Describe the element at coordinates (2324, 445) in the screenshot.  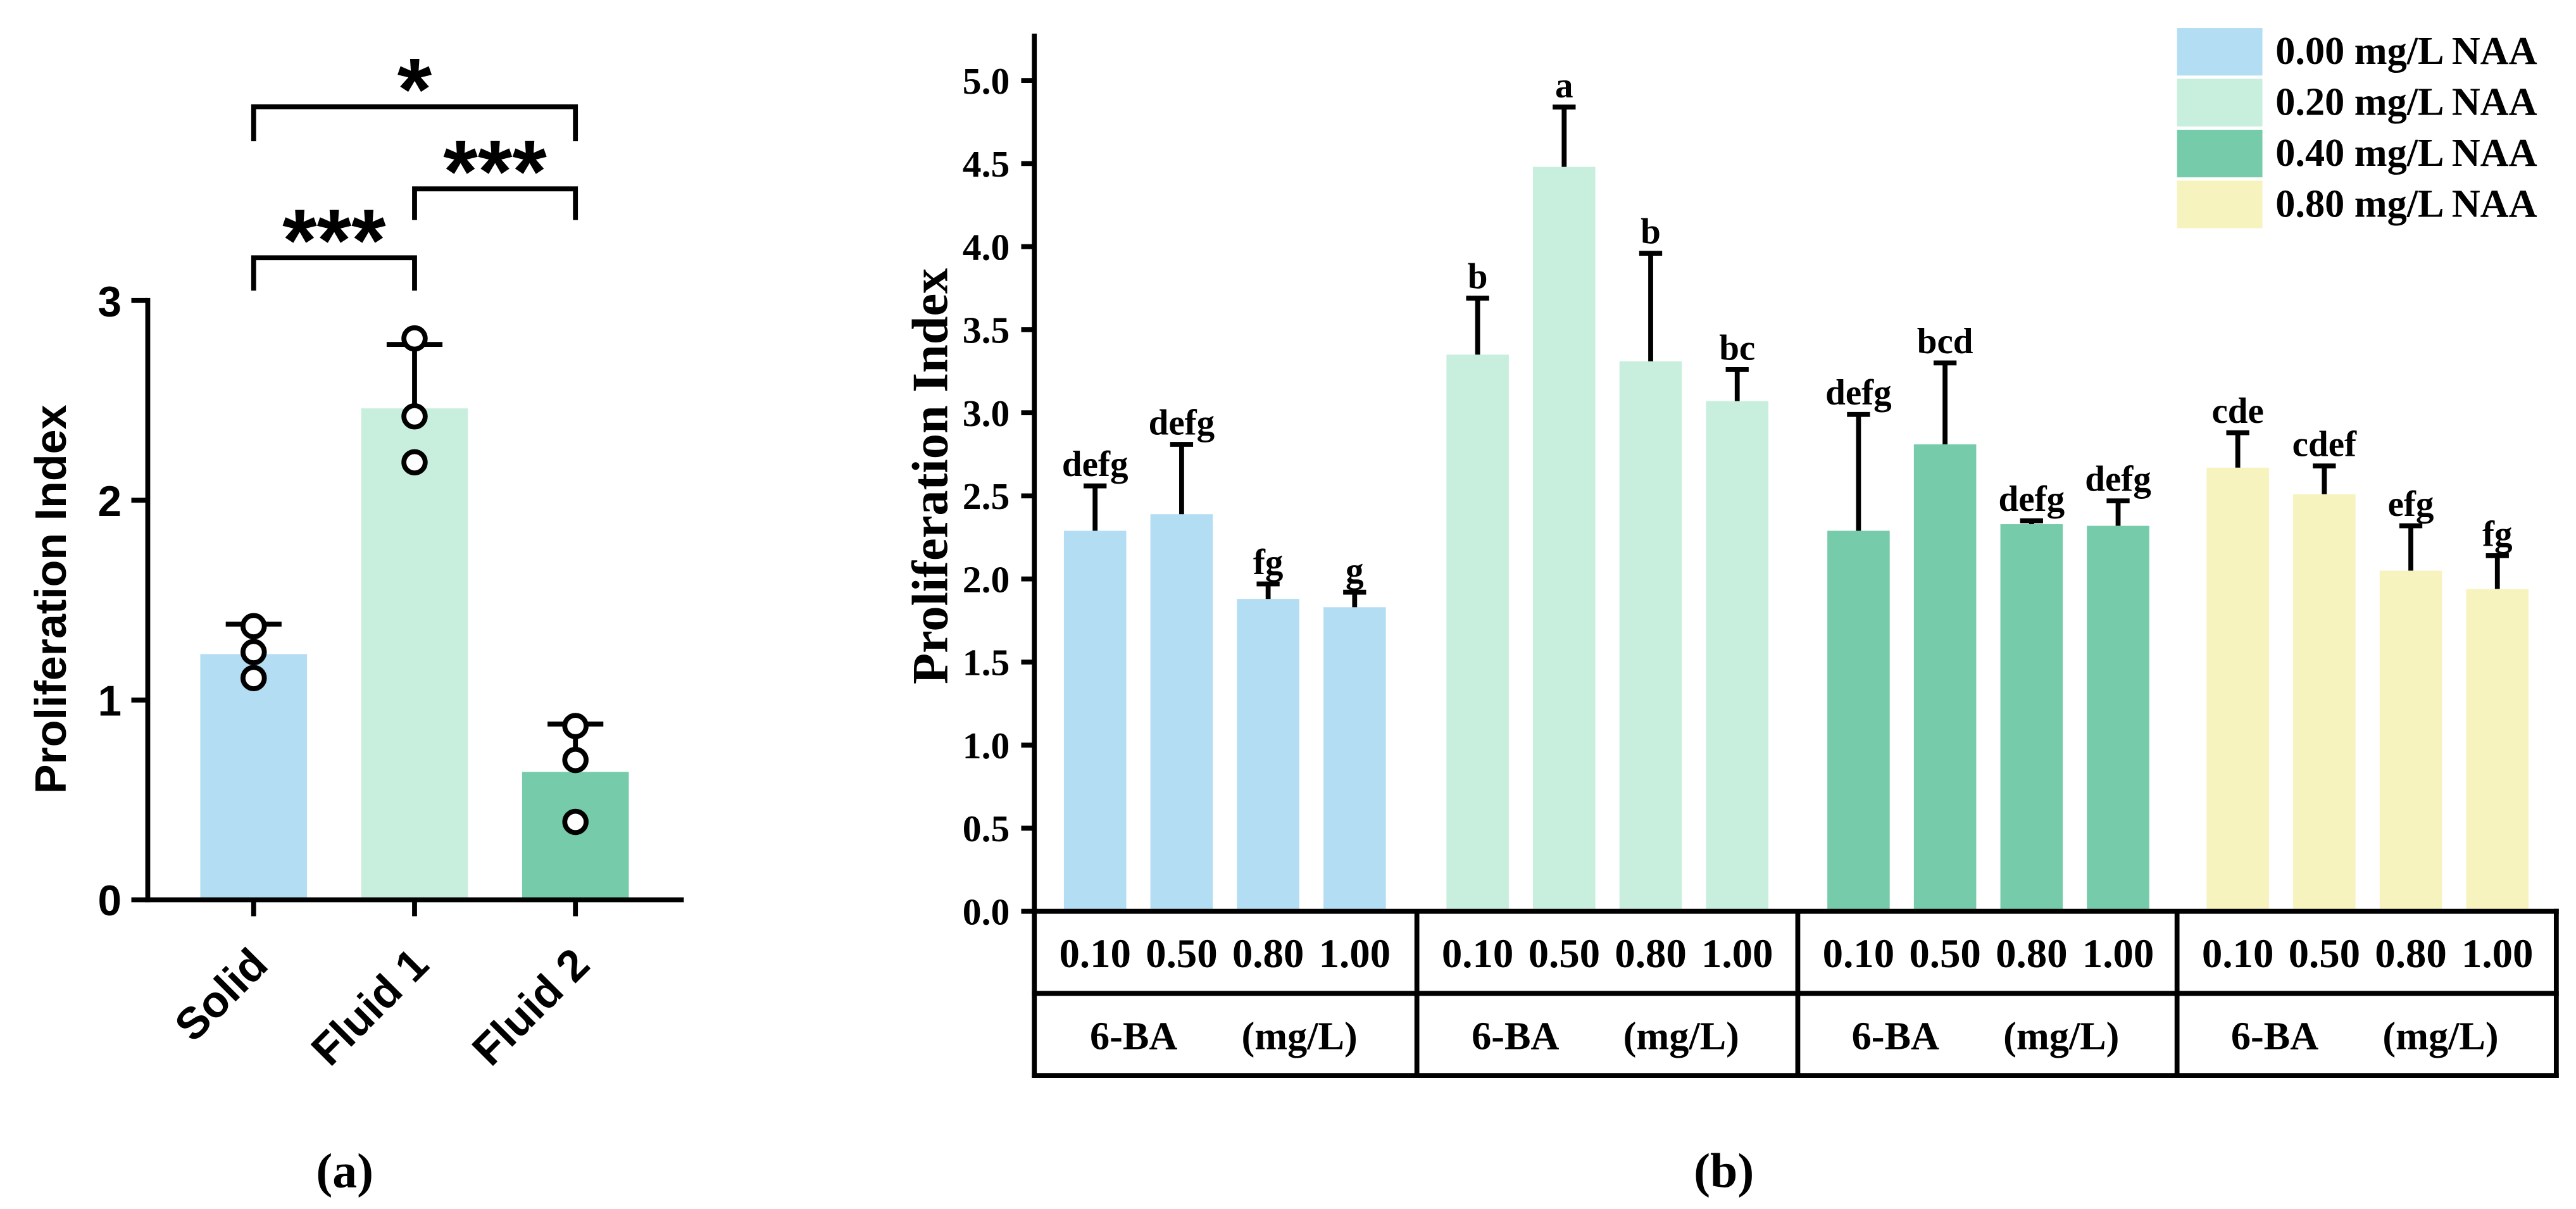
I see `significance-letter: cdef` at that location.